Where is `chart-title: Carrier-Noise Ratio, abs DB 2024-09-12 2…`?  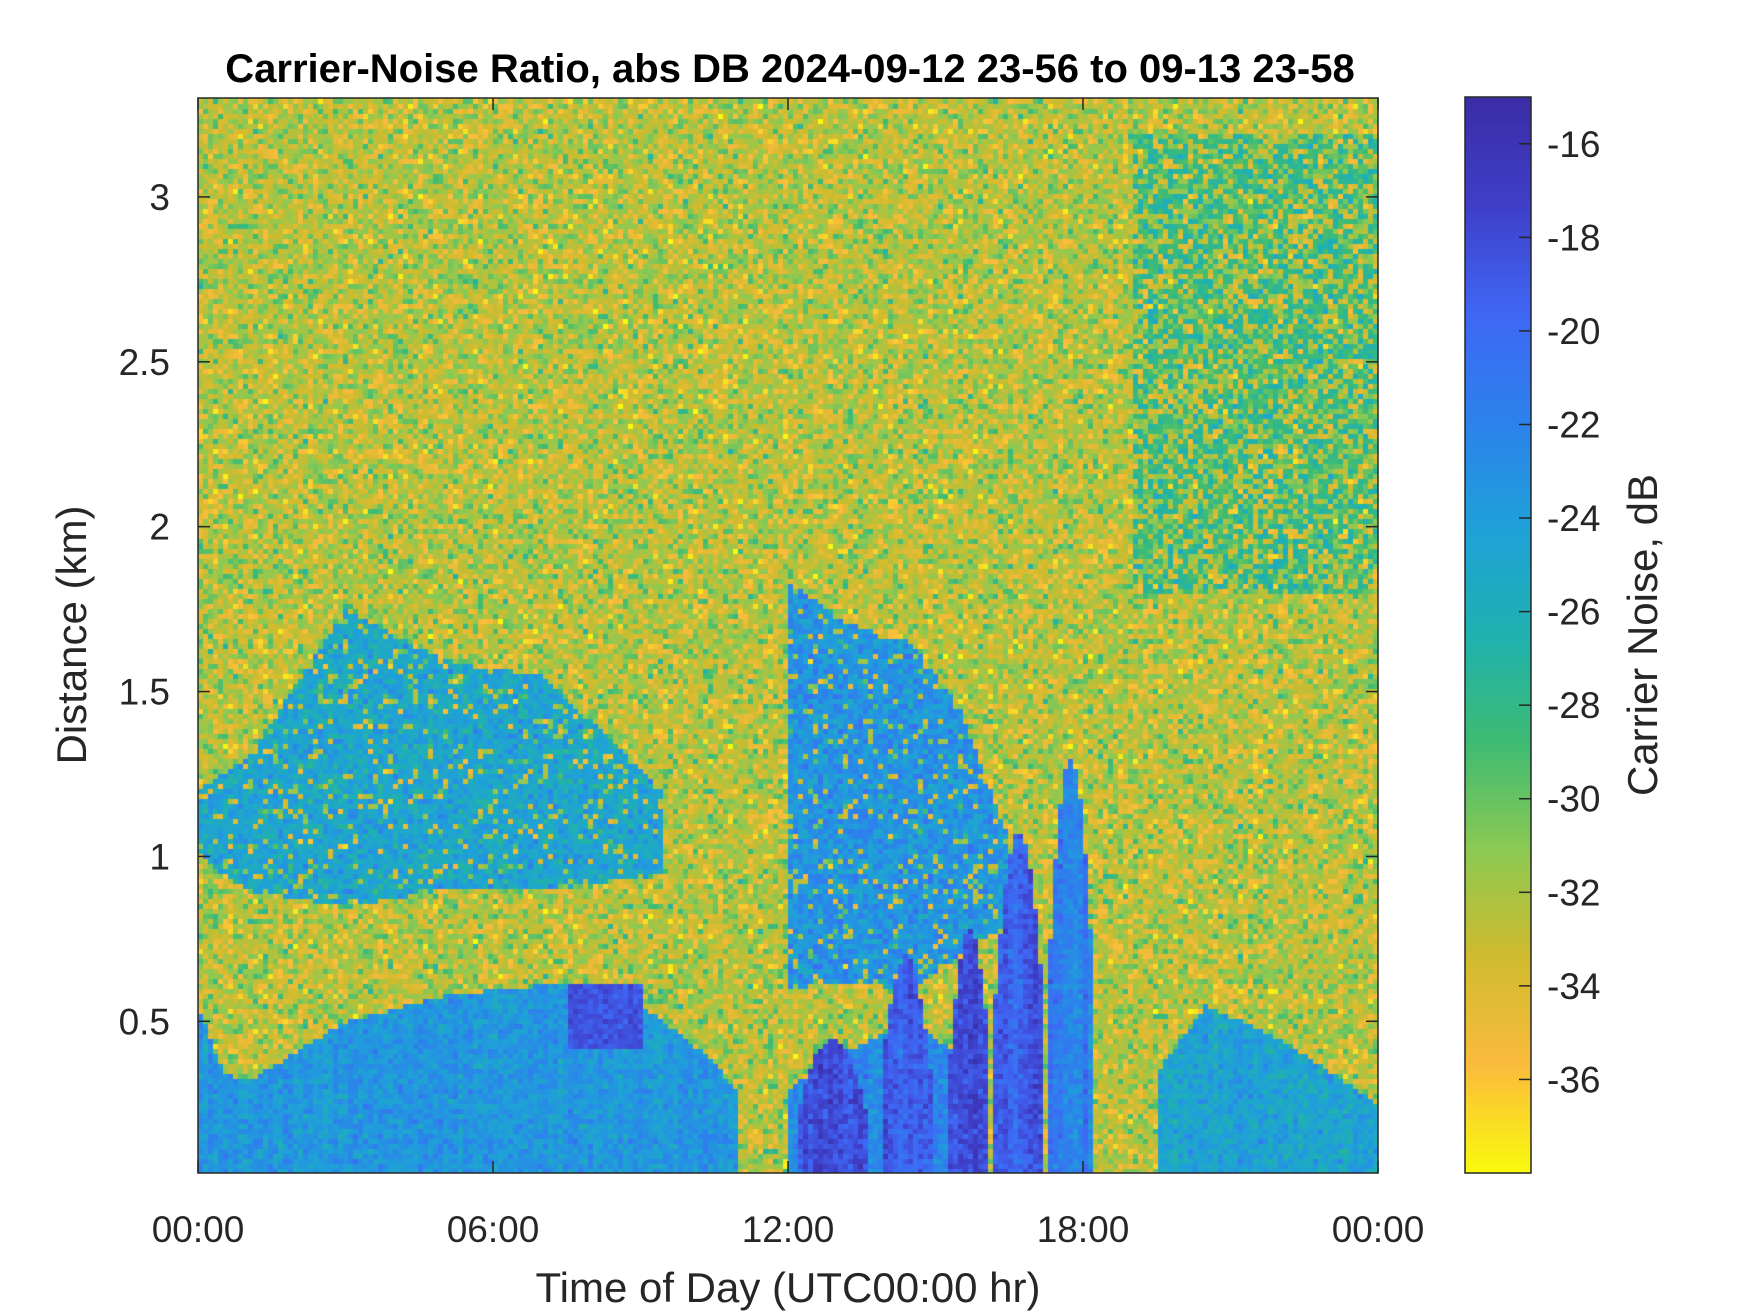 chart-title: Carrier-Noise Ratio, abs DB 2024-09-12 2… is located at coordinates (789, 69).